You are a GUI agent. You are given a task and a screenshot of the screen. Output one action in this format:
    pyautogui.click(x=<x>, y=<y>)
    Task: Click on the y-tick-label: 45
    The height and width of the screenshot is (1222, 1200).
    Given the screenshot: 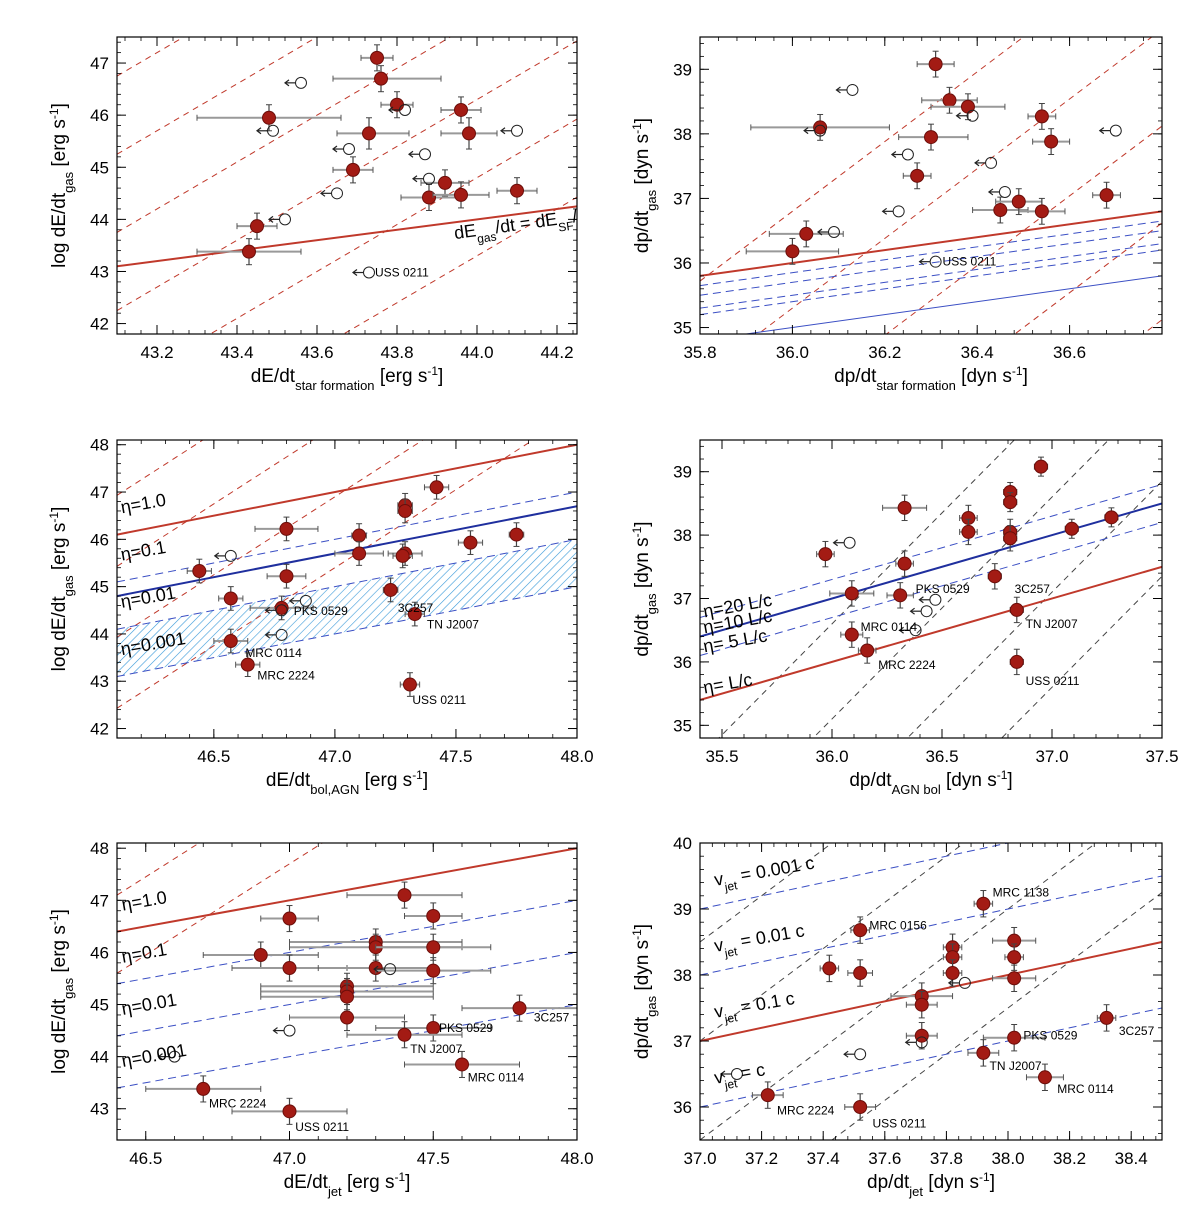 What is the action you would take?
    pyautogui.click(x=99, y=167)
    